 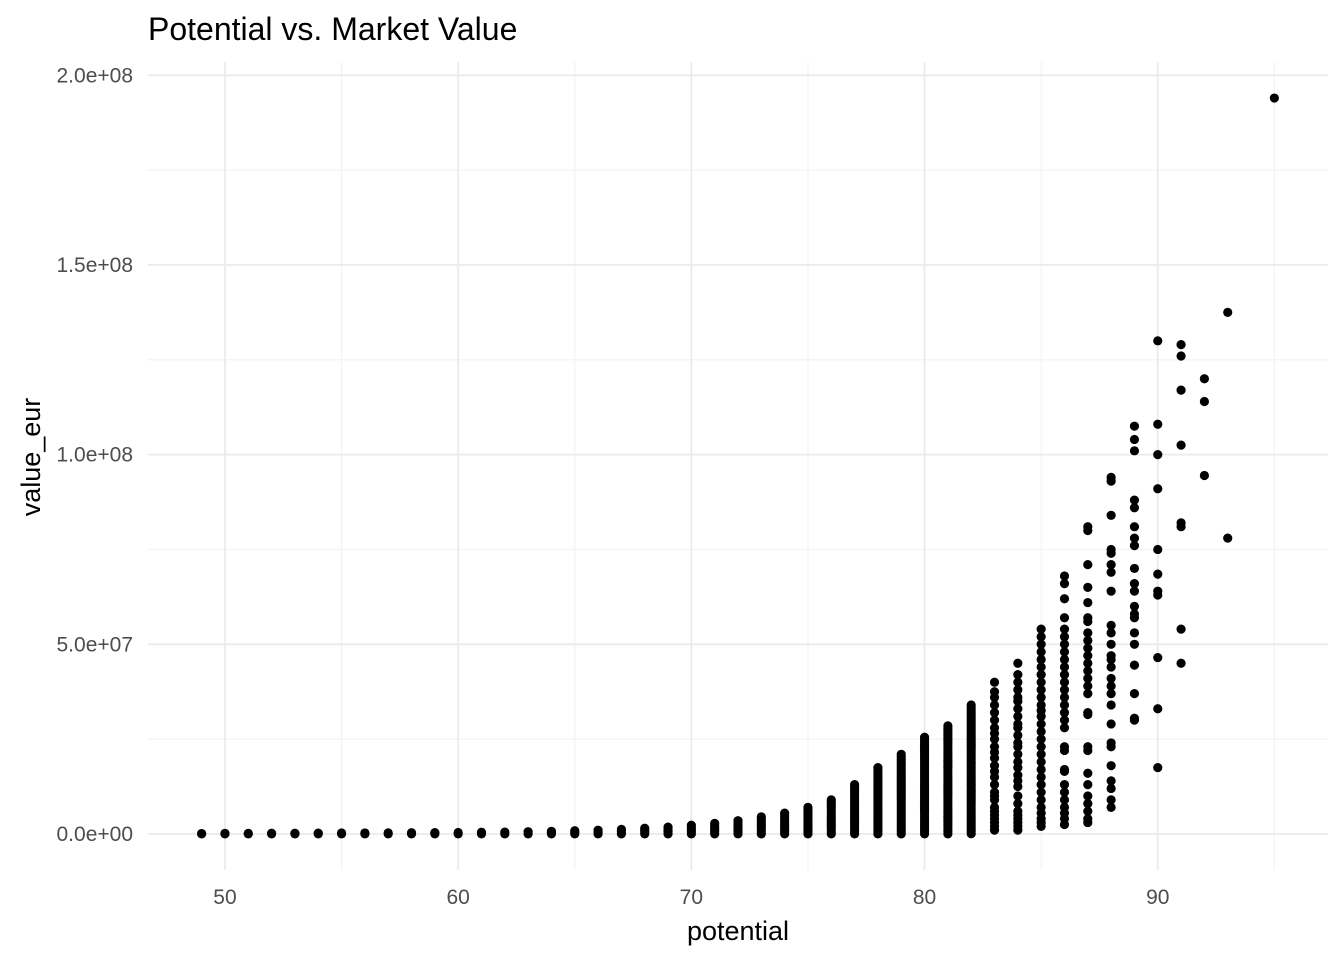 I want to click on x-tick-label: 70, so click(x=691, y=897).